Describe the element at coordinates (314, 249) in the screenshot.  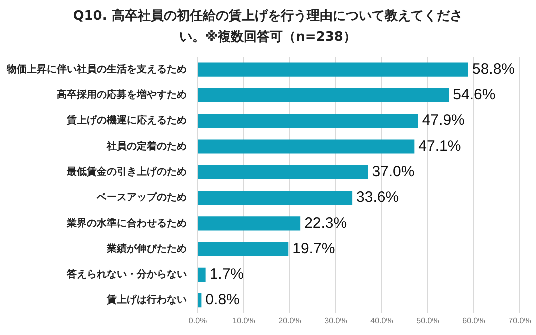
I see `data-label: 19.7%` at that location.